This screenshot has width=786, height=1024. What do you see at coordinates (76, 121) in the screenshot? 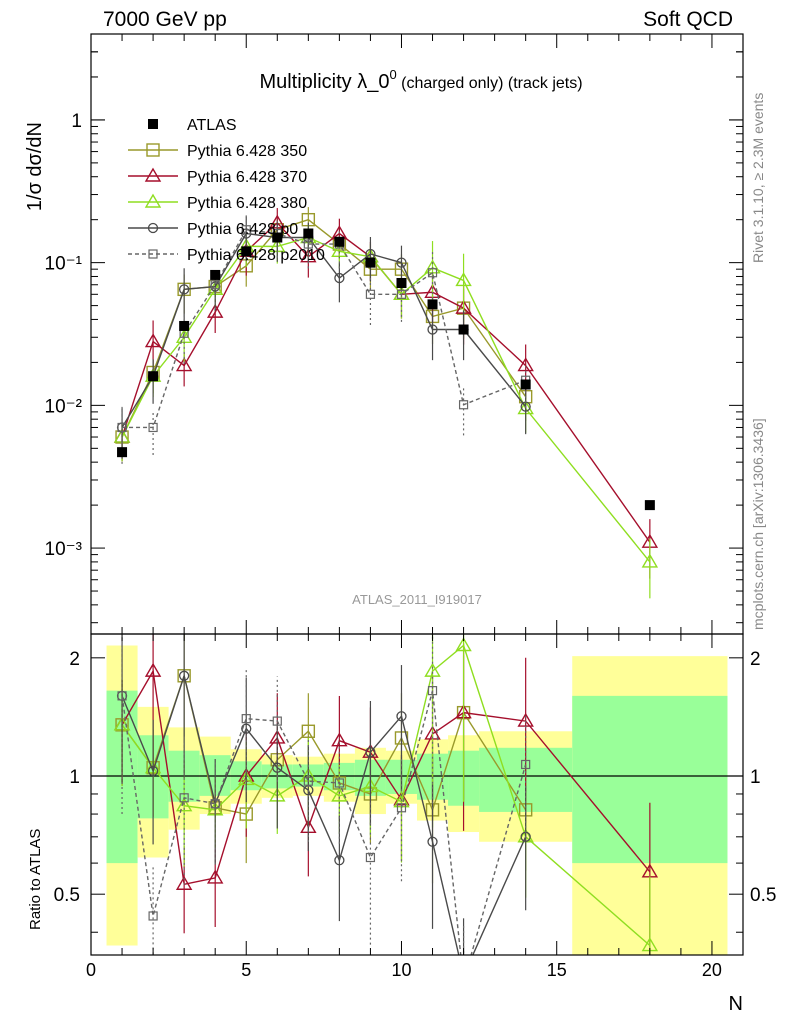
I see `y-tick-label: 1` at bounding box center [76, 121].